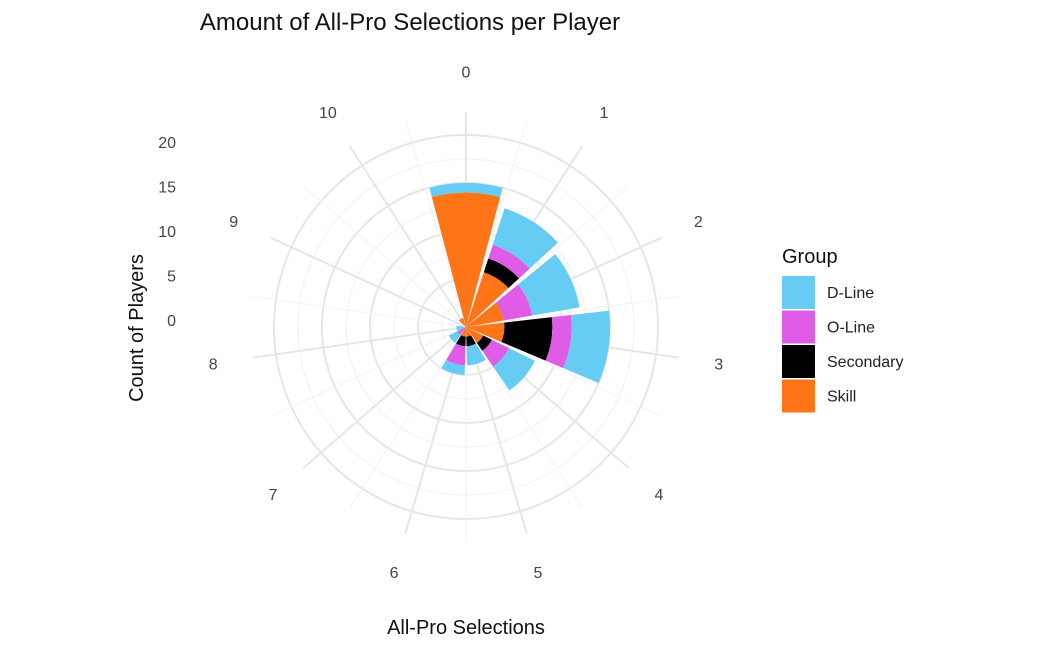 The width and height of the screenshot is (1050, 648). What do you see at coordinates (537, 573) in the screenshot?
I see `angle-tick-label-5: 5` at bounding box center [537, 573].